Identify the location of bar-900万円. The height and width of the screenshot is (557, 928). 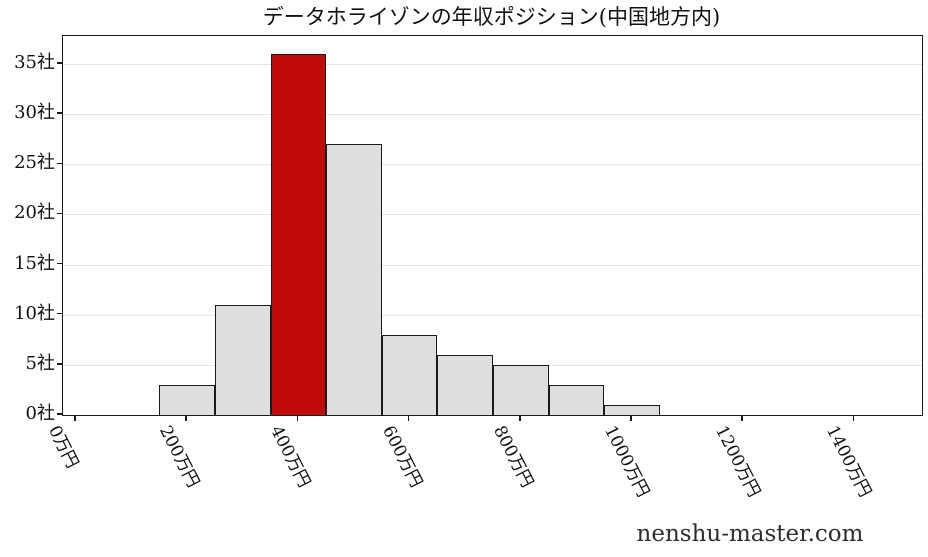
(576, 399).